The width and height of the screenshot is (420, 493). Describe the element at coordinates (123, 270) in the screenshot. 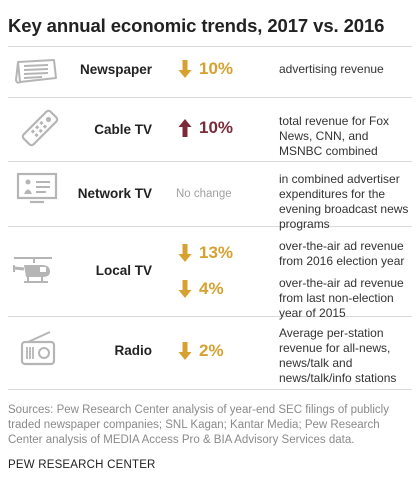

I see `category-label: Local TV` at that location.